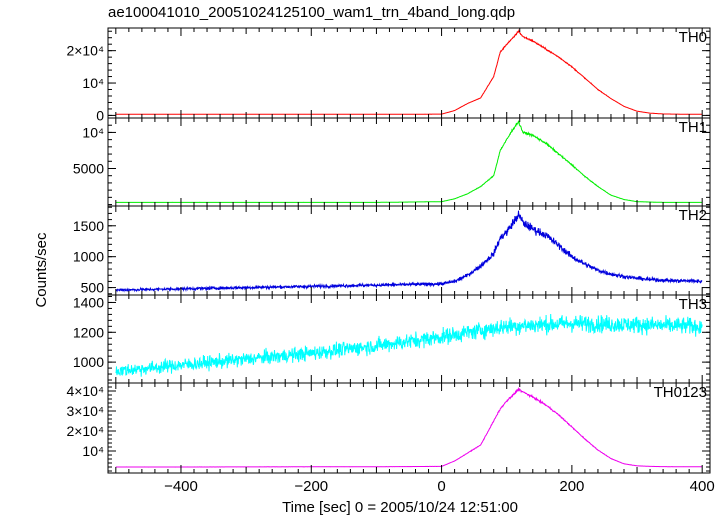 This screenshot has width=724, height=516. I want to click on y-tick-label: 0, so click(100, 115).